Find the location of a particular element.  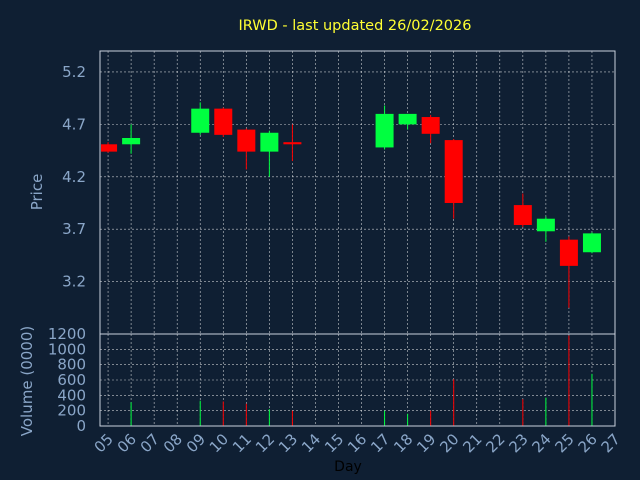

price-tick-label: 4.2 is located at coordinates (74, 177).